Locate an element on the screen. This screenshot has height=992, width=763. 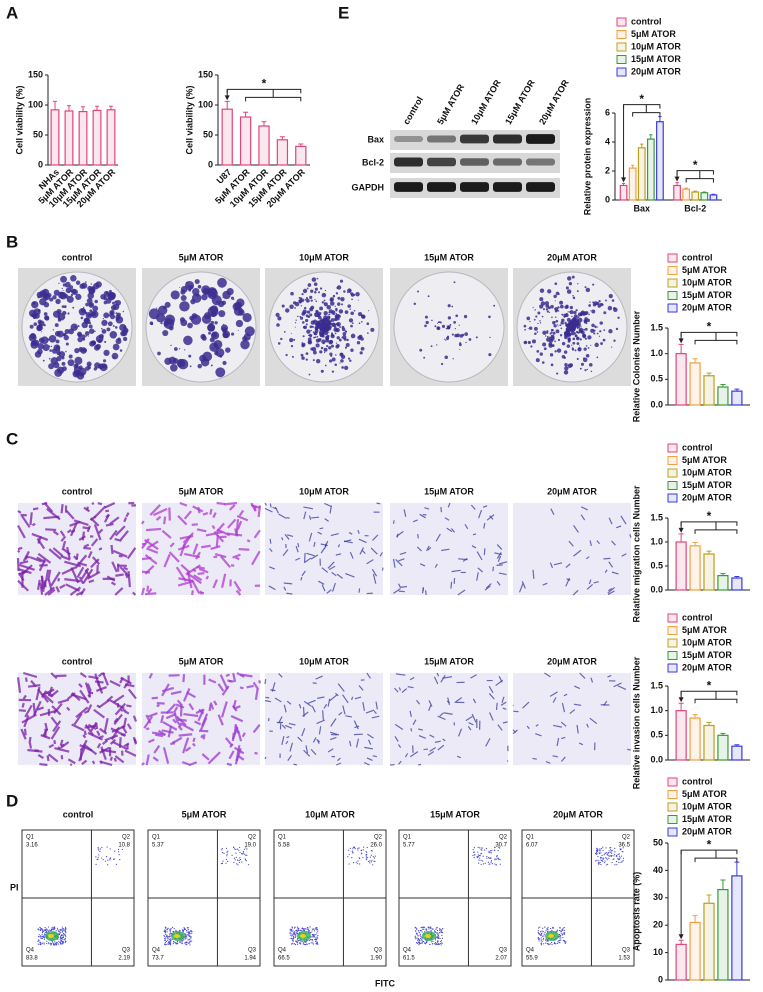
arrow-head is located at coordinates (681, 699).